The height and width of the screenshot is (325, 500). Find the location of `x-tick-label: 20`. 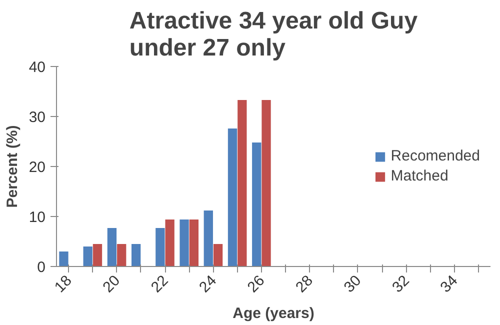

x-tick-label: 20 is located at coordinates (112, 284).